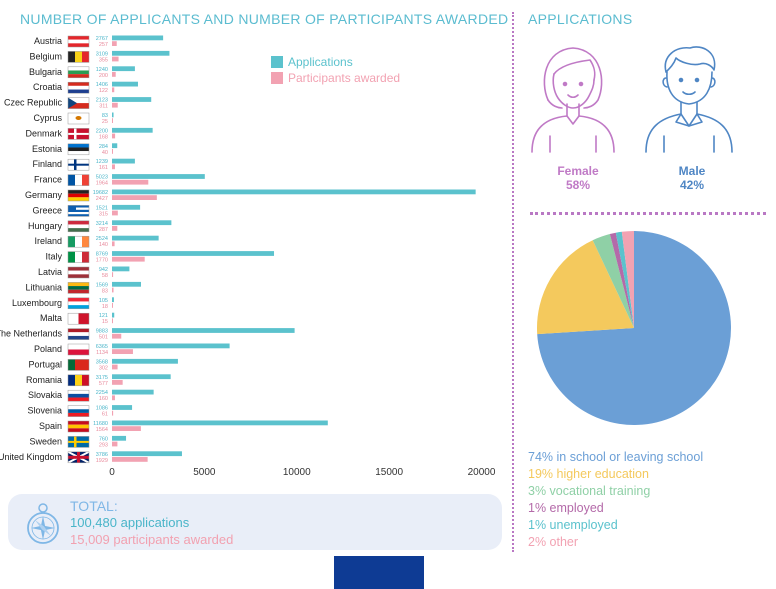 The height and width of the screenshot is (589, 776). What do you see at coordinates (43, 133) in the screenshot?
I see `country-label: Denmark` at bounding box center [43, 133].